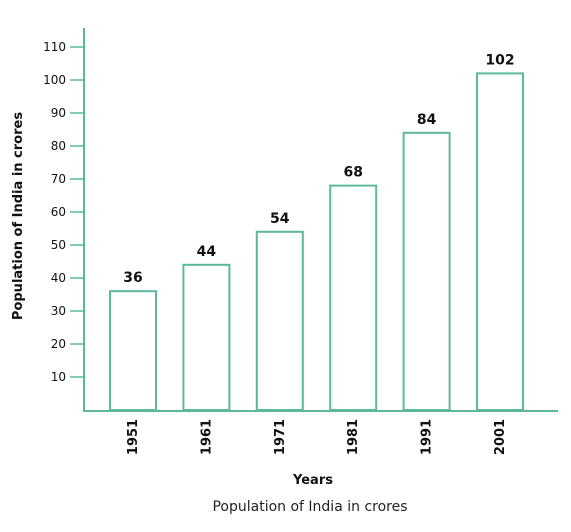  I want to click on x-tick-label: 1981, so click(353, 437).